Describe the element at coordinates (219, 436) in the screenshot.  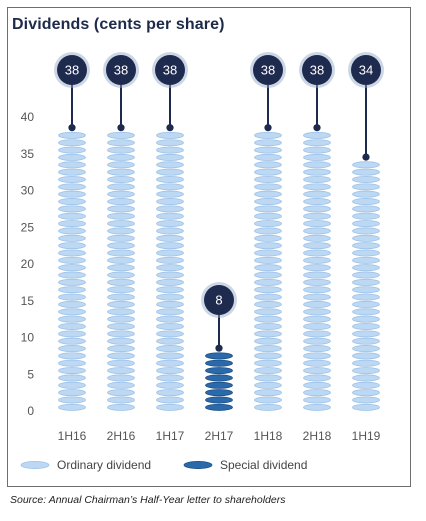
I see `x-tick-label: 2H17` at that location.